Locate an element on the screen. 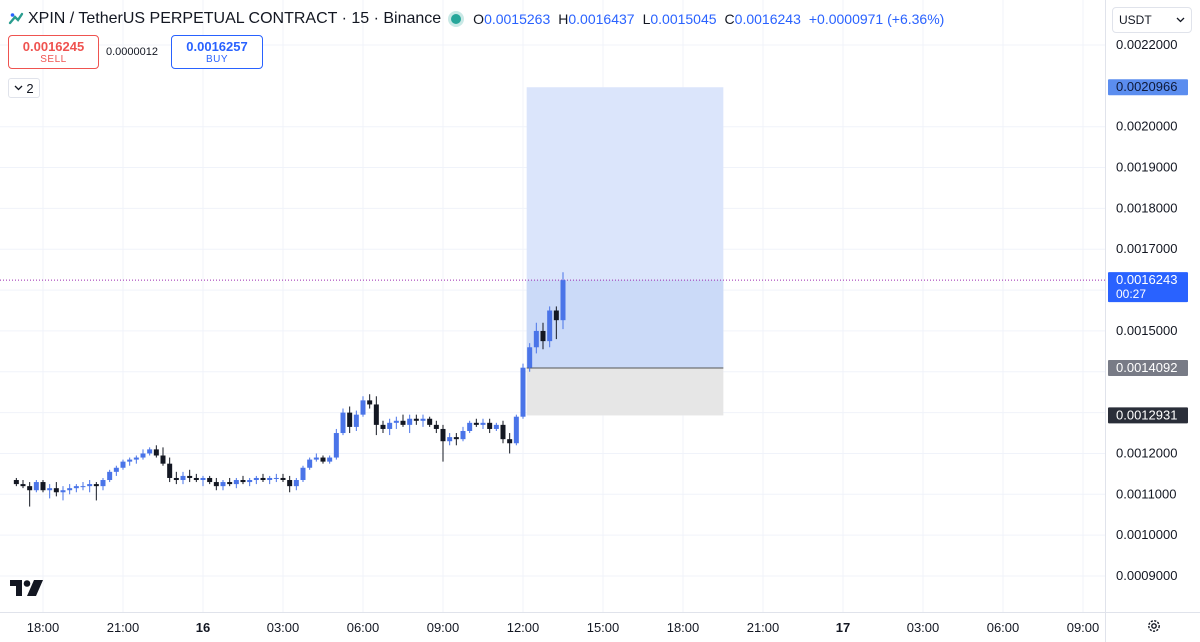 Image resolution: width=1200 pixels, height=642 pixels. ohlc-close-value: 0.0016243 is located at coordinates (767, 19).